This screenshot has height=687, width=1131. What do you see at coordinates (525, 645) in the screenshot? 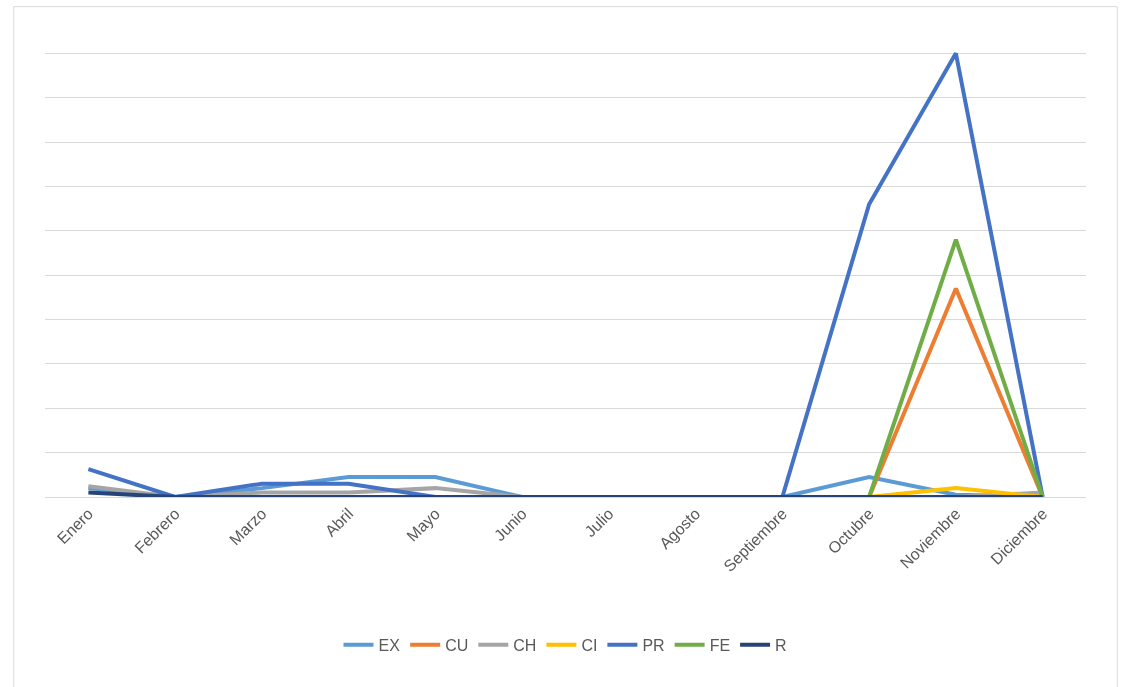
I see `legend-label: CH` at bounding box center [525, 645].